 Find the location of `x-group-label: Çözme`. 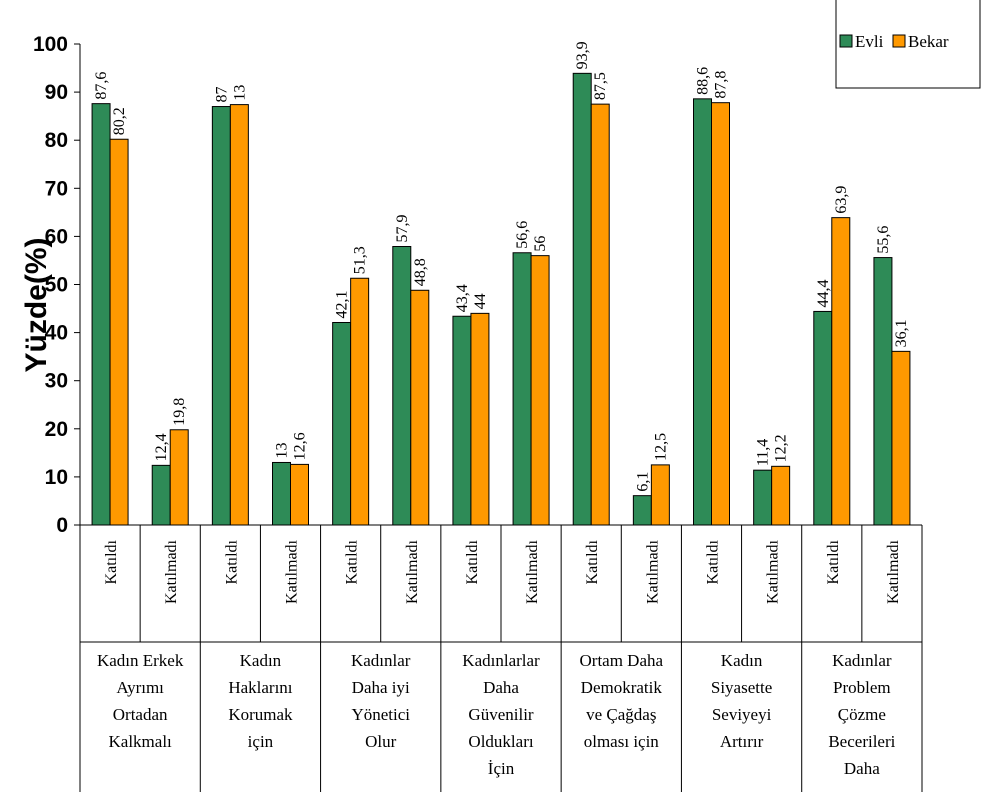

x-group-label: Çözme is located at coordinates (862, 714).